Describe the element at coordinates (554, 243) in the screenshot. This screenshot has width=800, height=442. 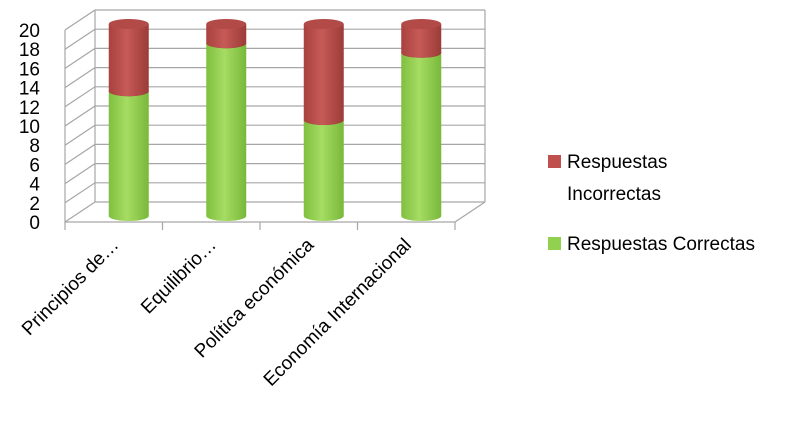
I see `legend-swatch-correct` at that location.